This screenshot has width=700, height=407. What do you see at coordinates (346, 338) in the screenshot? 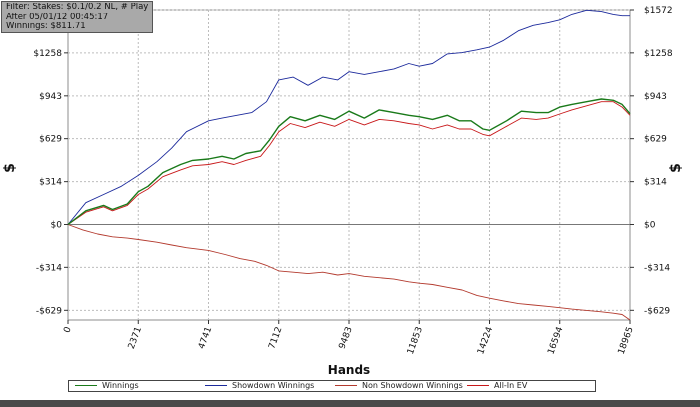
I see `x-tick-label: 9483` at bounding box center [346, 338].